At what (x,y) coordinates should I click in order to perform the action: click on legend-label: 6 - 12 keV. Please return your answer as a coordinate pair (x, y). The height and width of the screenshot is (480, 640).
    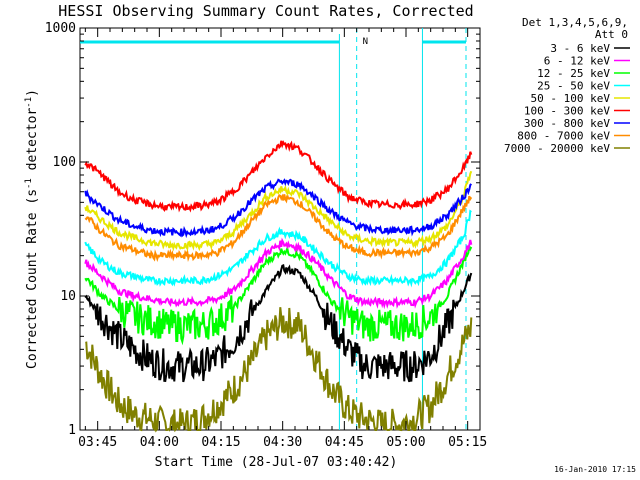
    Looking at the image, I should click on (577, 61).